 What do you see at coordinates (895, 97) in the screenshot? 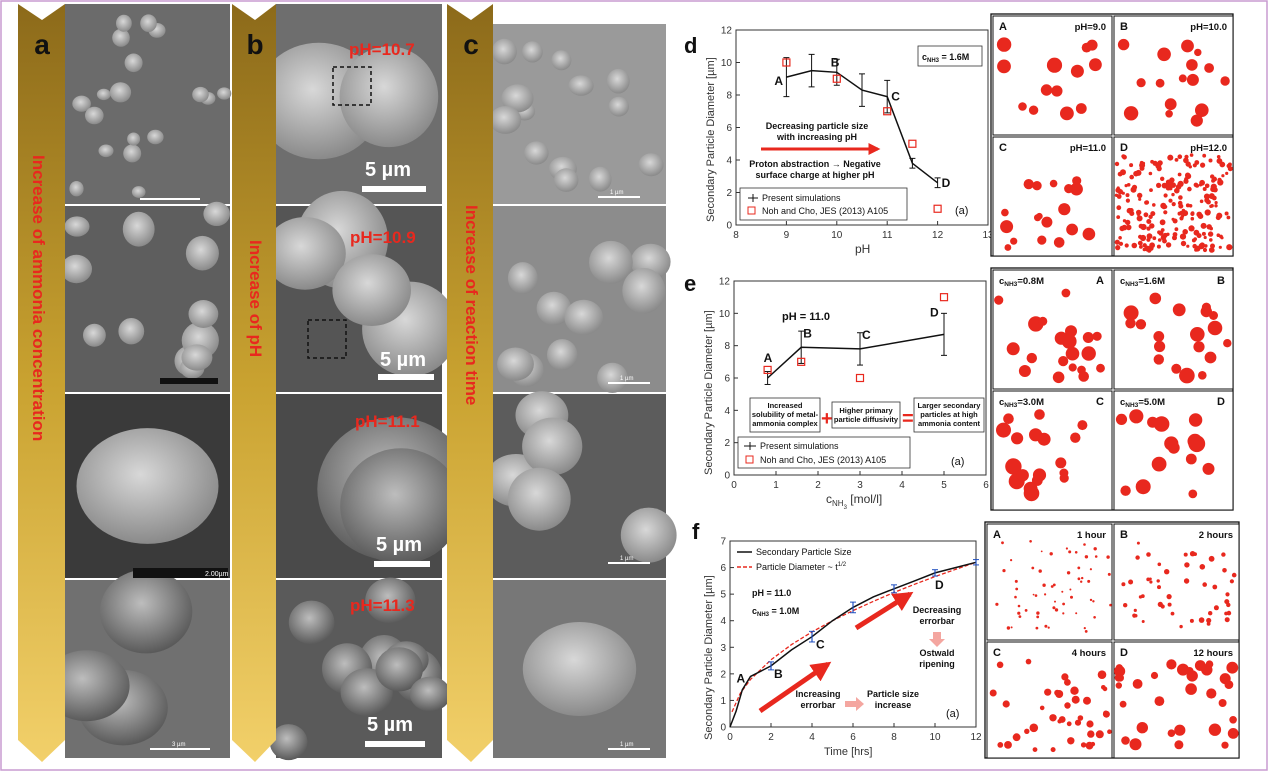
I see `chart-d-point-label: C` at bounding box center [895, 97].